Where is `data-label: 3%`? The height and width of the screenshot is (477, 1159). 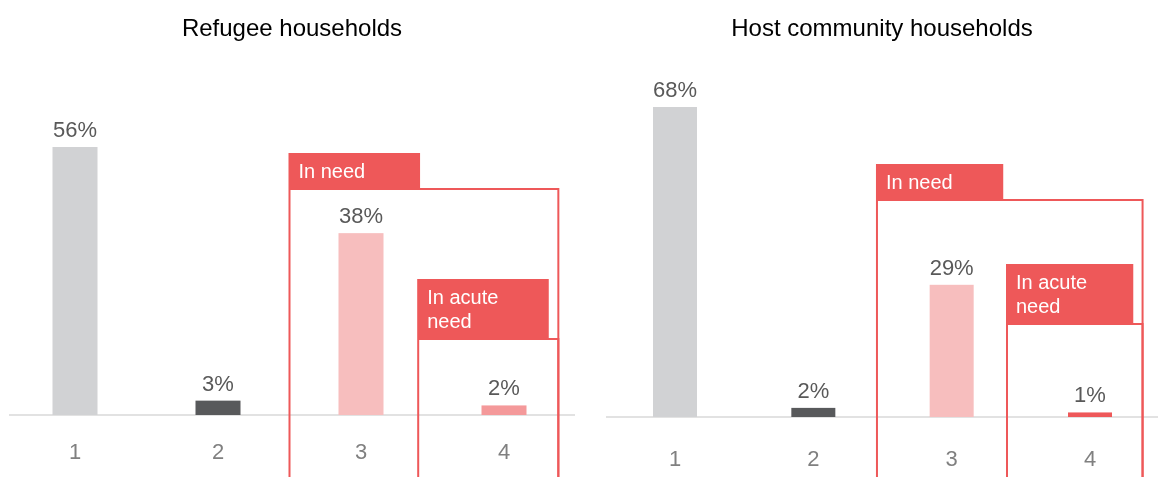 data-label: 3% is located at coordinates (218, 383).